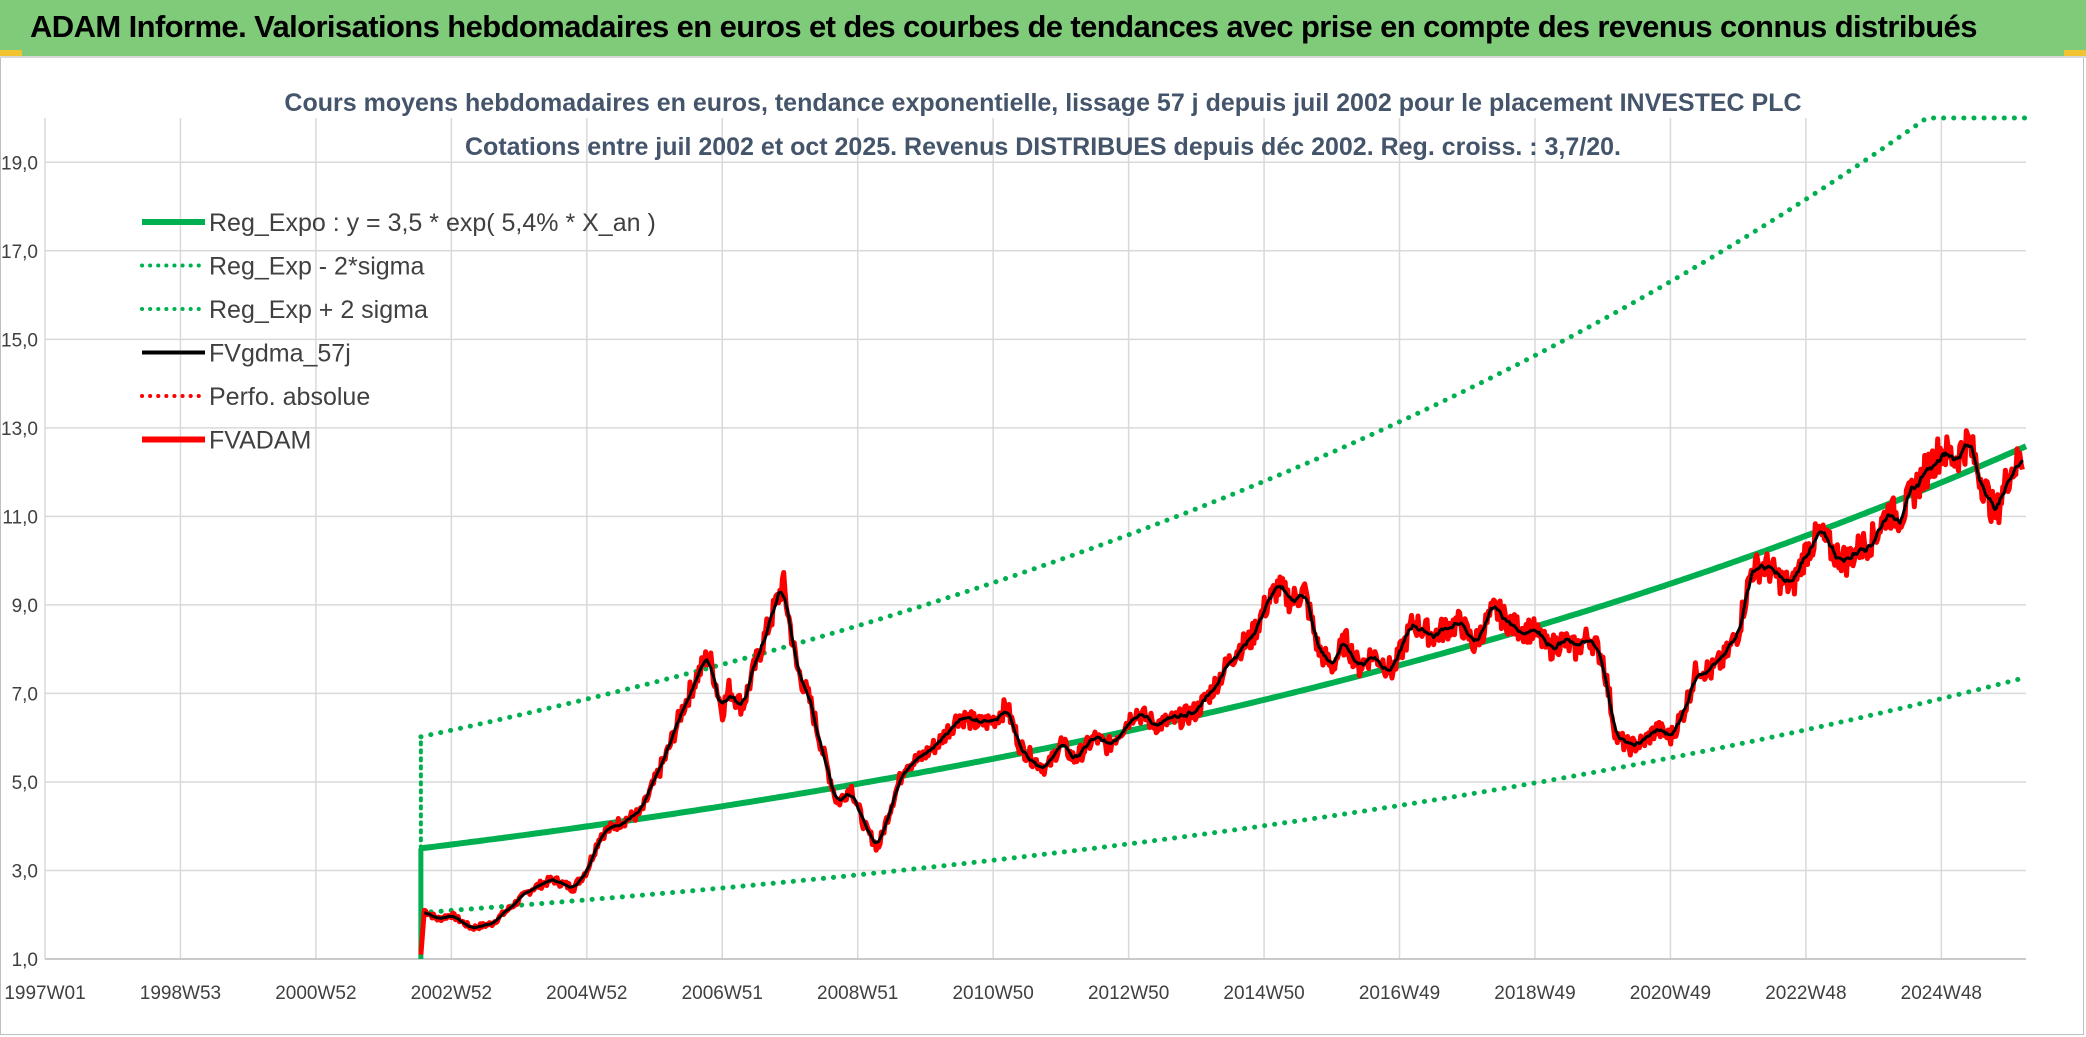  I want to click on y-tick-label: 9,0, so click(25, 606).